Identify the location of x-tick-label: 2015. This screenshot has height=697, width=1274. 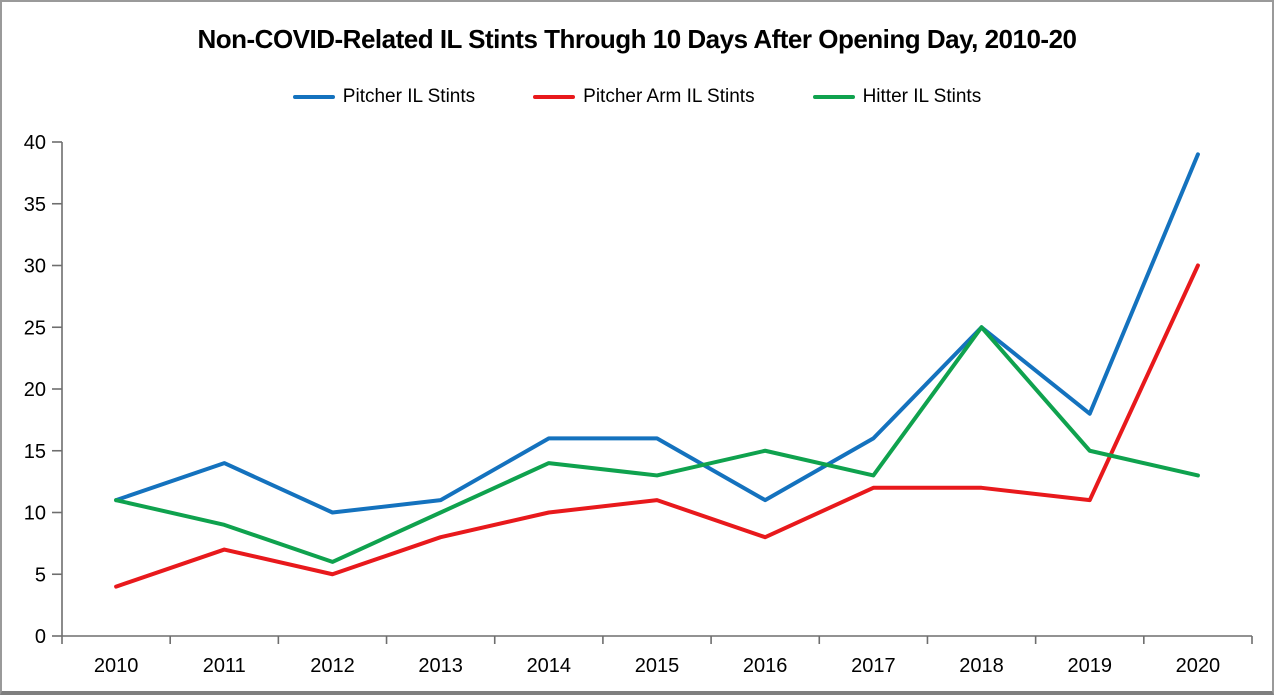
(657, 666).